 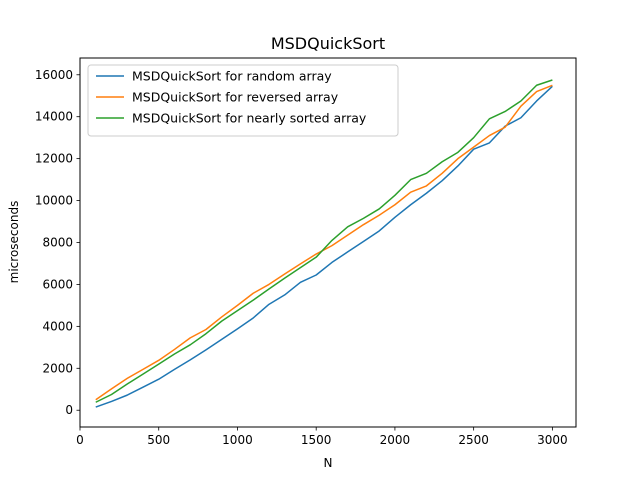 I want to click on y-tick-label: 14000, so click(x=54, y=117).